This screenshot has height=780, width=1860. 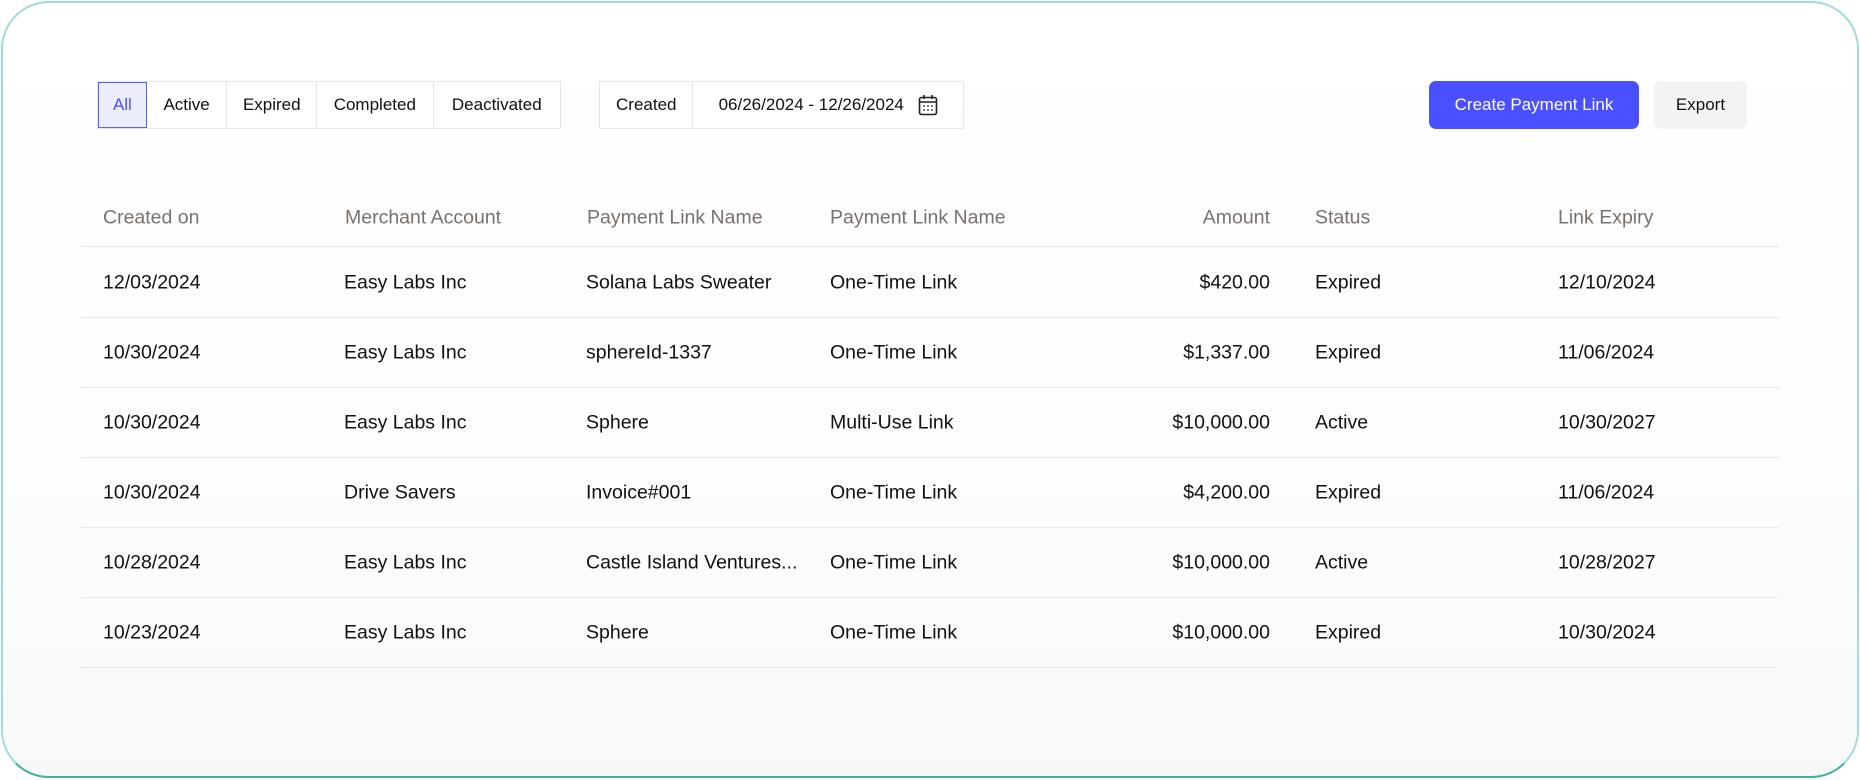 What do you see at coordinates (1607, 632) in the screenshot?
I see `cell-link-expiry: 10/30/2024` at bounding box center [1607, 632].